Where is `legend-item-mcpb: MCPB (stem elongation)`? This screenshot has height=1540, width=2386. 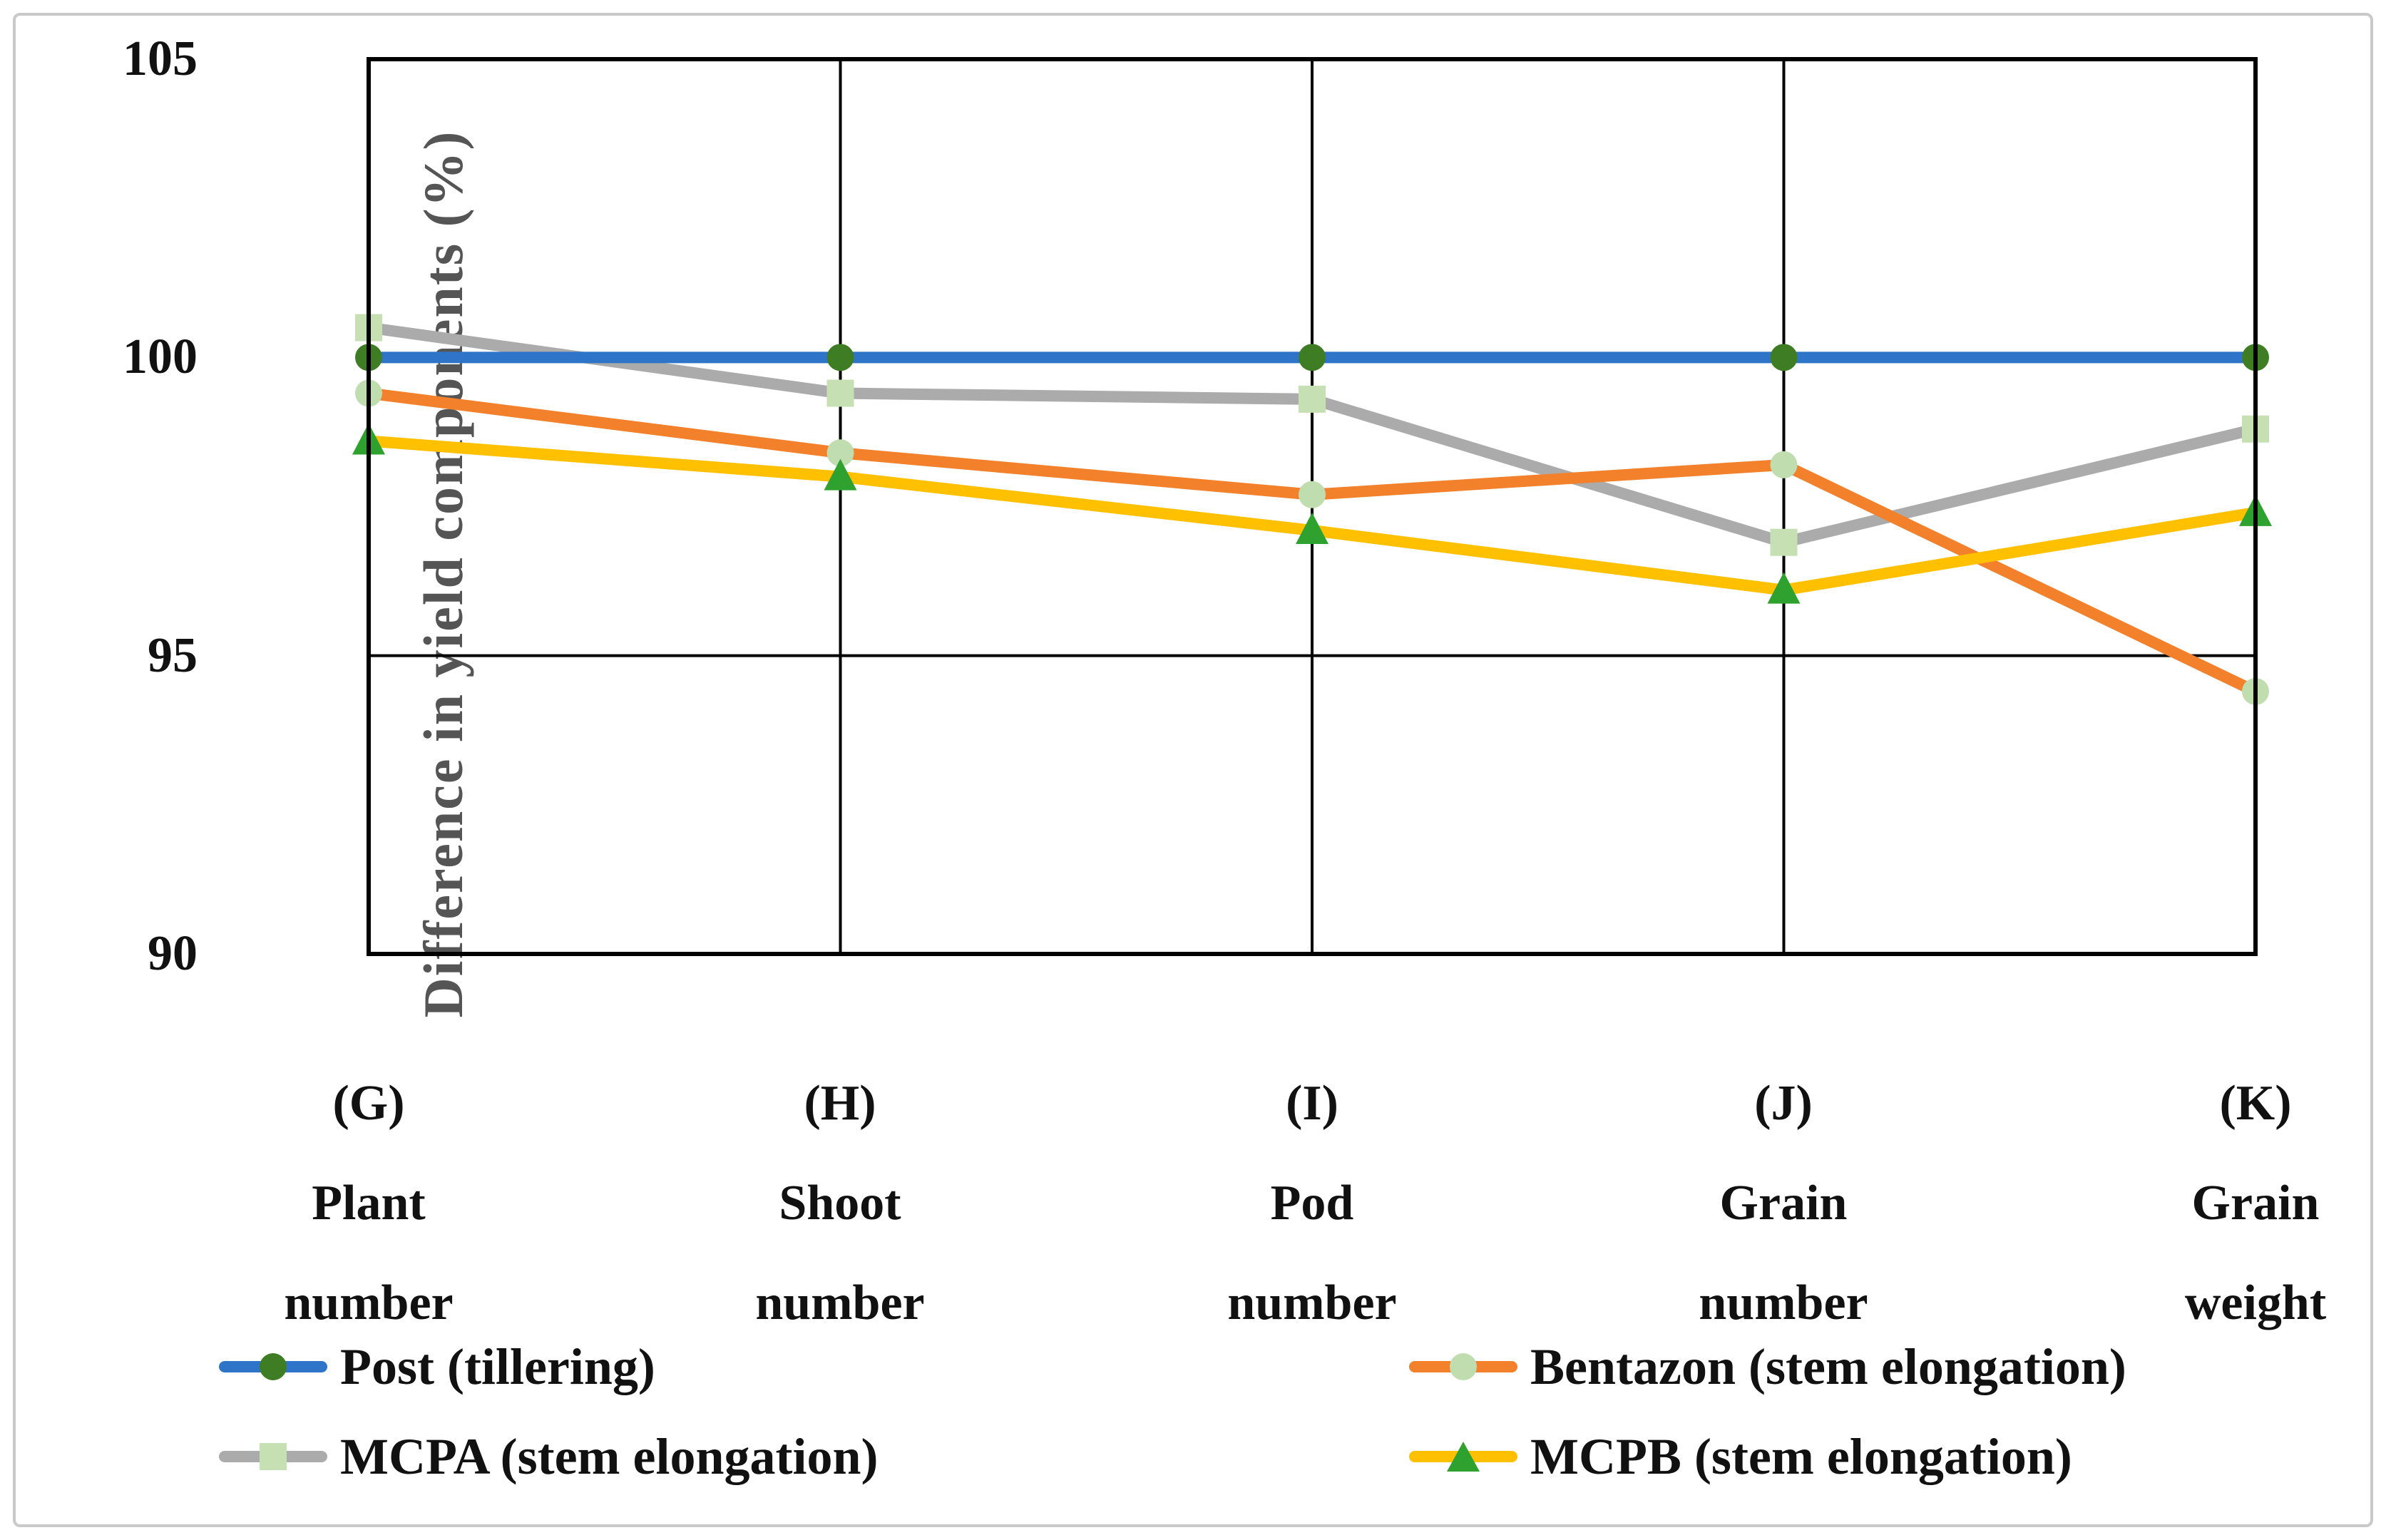 legend-item-mcpb: MCPB (stem elongation) is located at coordinates (1741, 1456).